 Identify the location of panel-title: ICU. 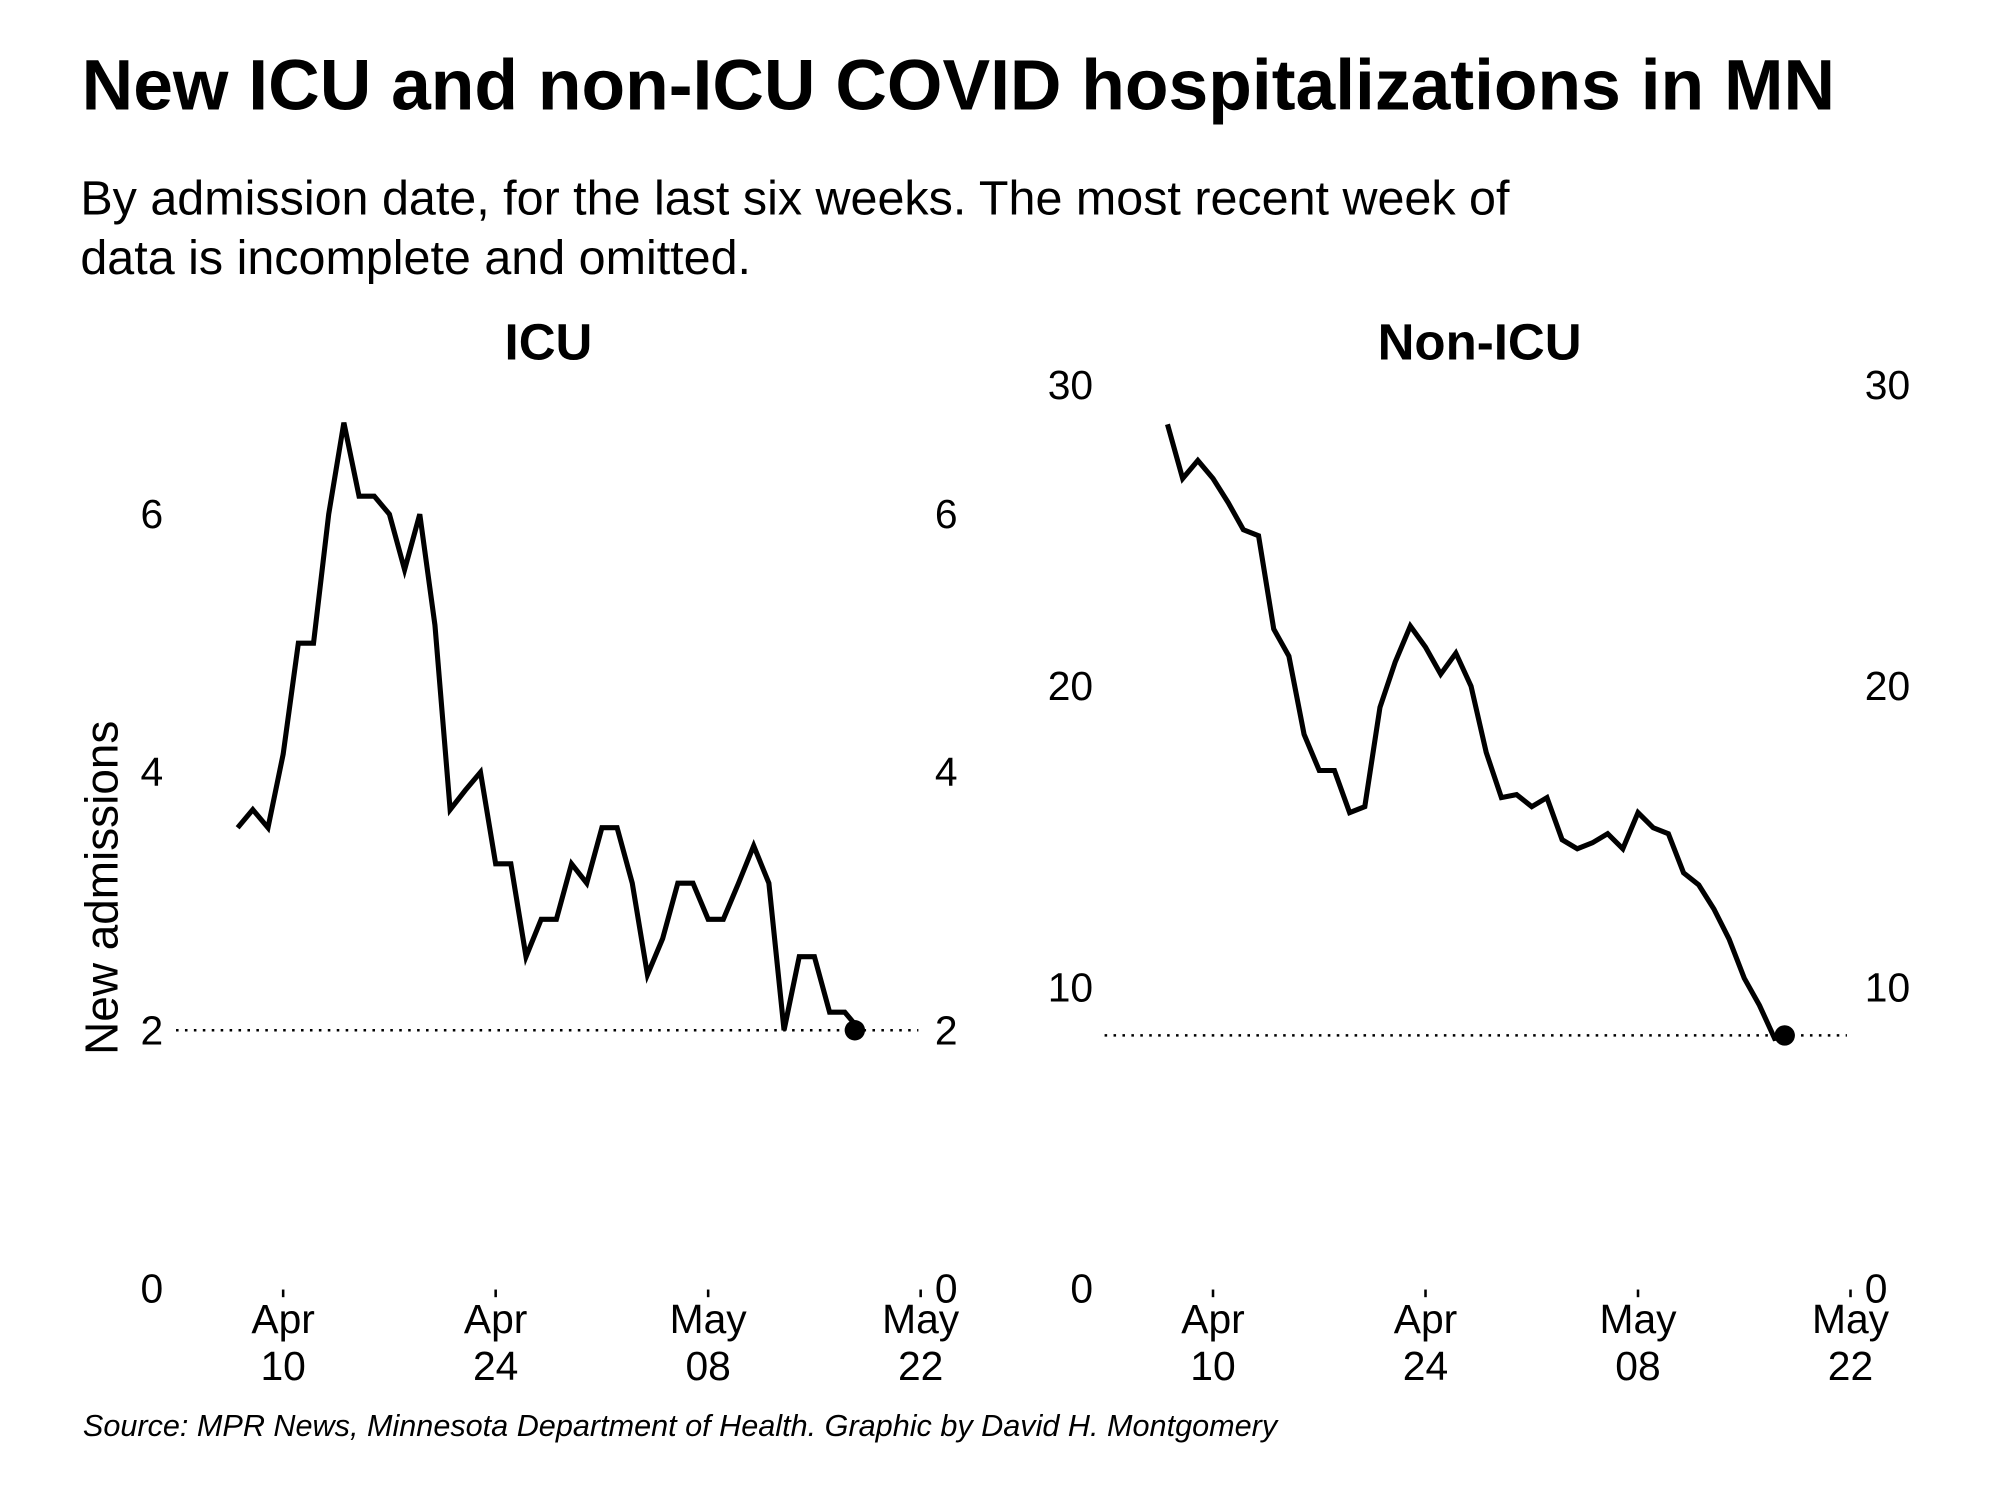
(549, 342).